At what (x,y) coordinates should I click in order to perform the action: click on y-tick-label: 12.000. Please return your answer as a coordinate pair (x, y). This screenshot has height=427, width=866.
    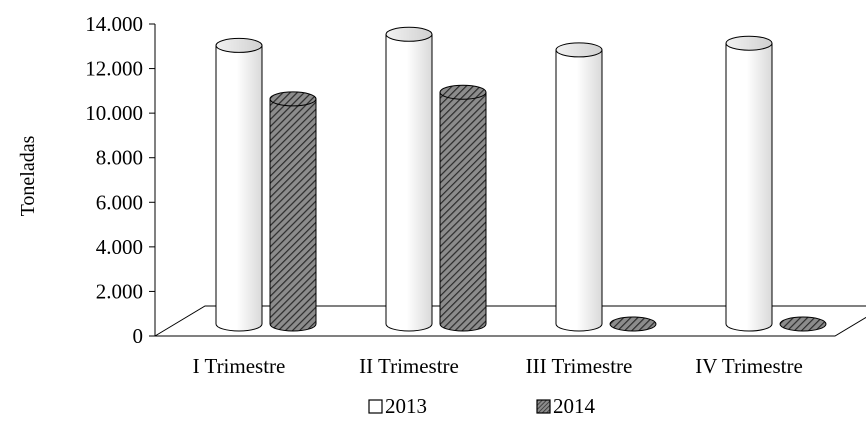
    Looking at the image, I should click on (114, 69).